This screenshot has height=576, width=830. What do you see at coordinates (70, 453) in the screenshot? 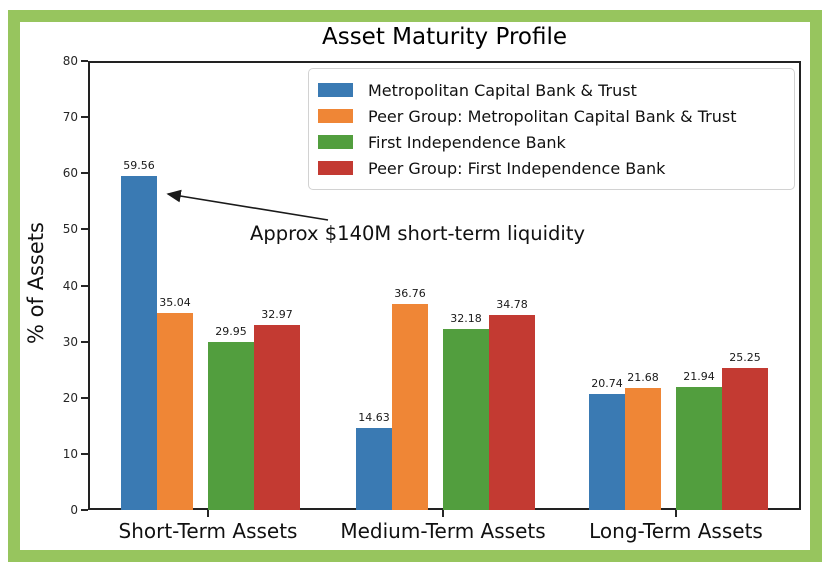
I see `y-tick-label: 10` at bounding box center [70, 453].